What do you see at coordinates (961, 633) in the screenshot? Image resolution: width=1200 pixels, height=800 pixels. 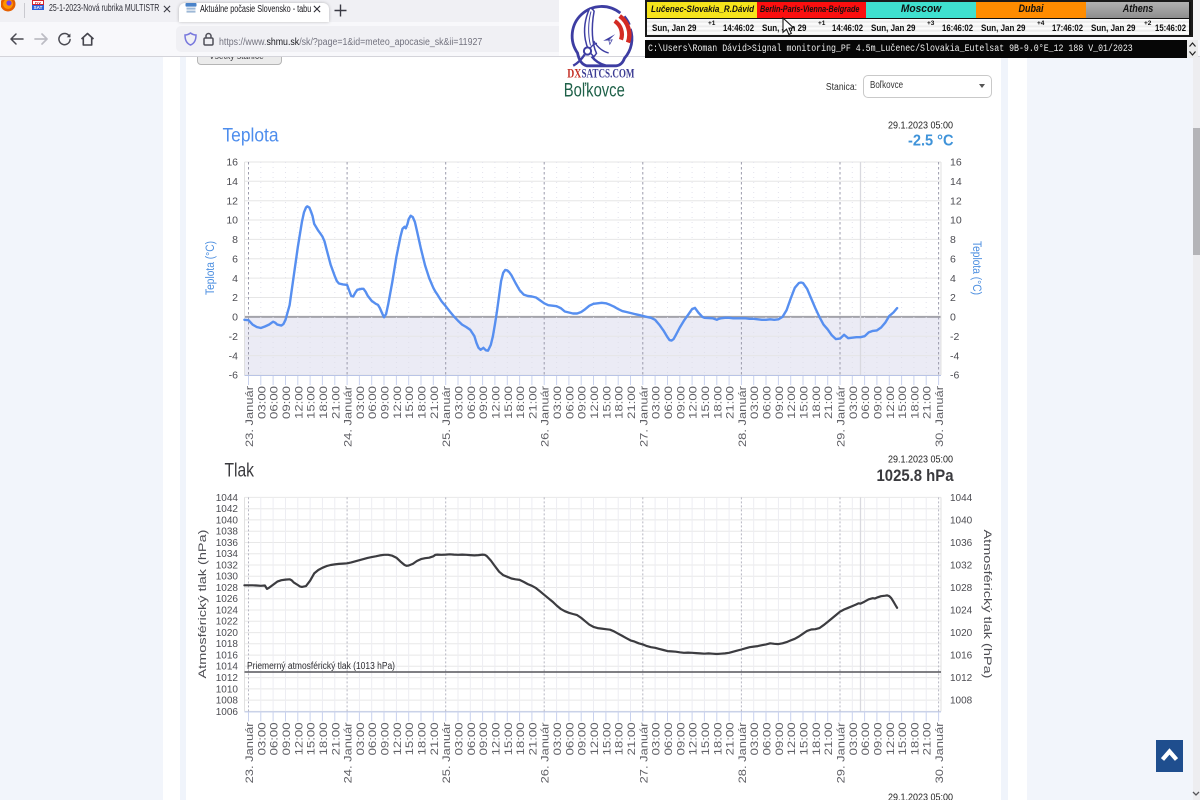 I see `svg-text: 1020` at bounding box center [961, 633].